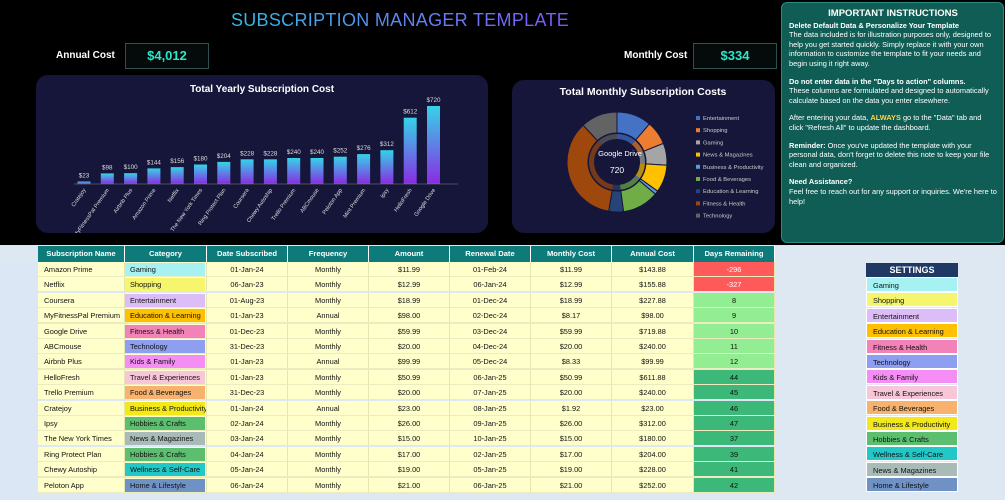 The image size is (1005, 500). What do you see at coordinates (734, 485) in the screenshot?
I see `table-cell: 42` at bounding box center [734, 485].